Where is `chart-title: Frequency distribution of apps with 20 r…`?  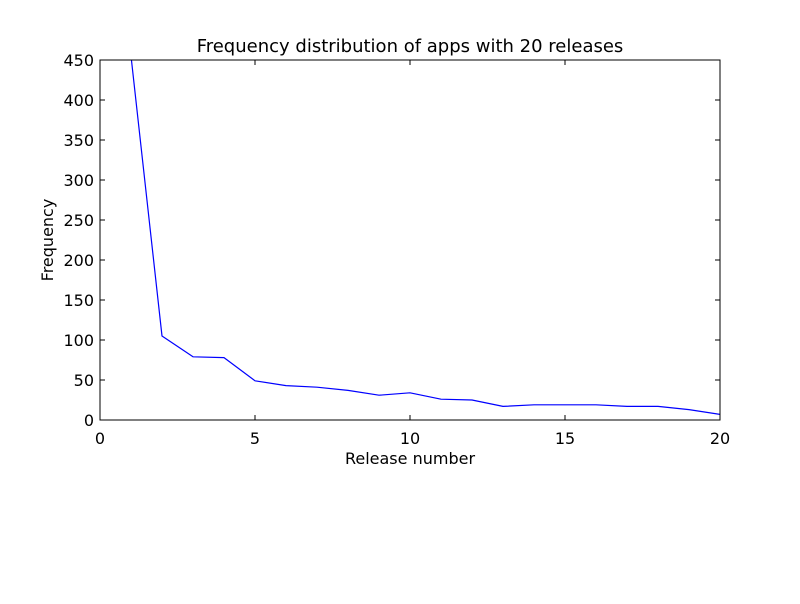
chart-title: Frequency distribution of apps with 20 r… is located at coordinates (410, 46).